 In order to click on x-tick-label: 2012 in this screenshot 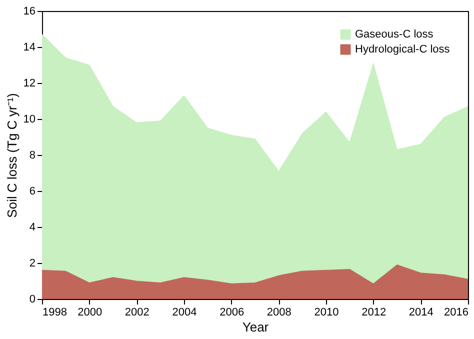, I will do `click(374, 312)`.